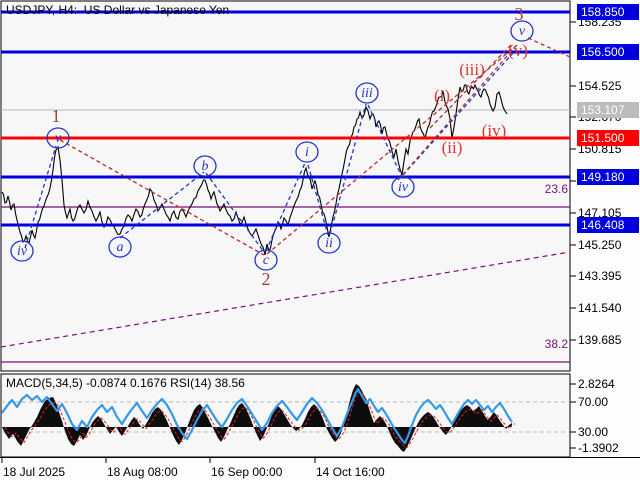  I want to click on wave-label: a, so click(120, 247).